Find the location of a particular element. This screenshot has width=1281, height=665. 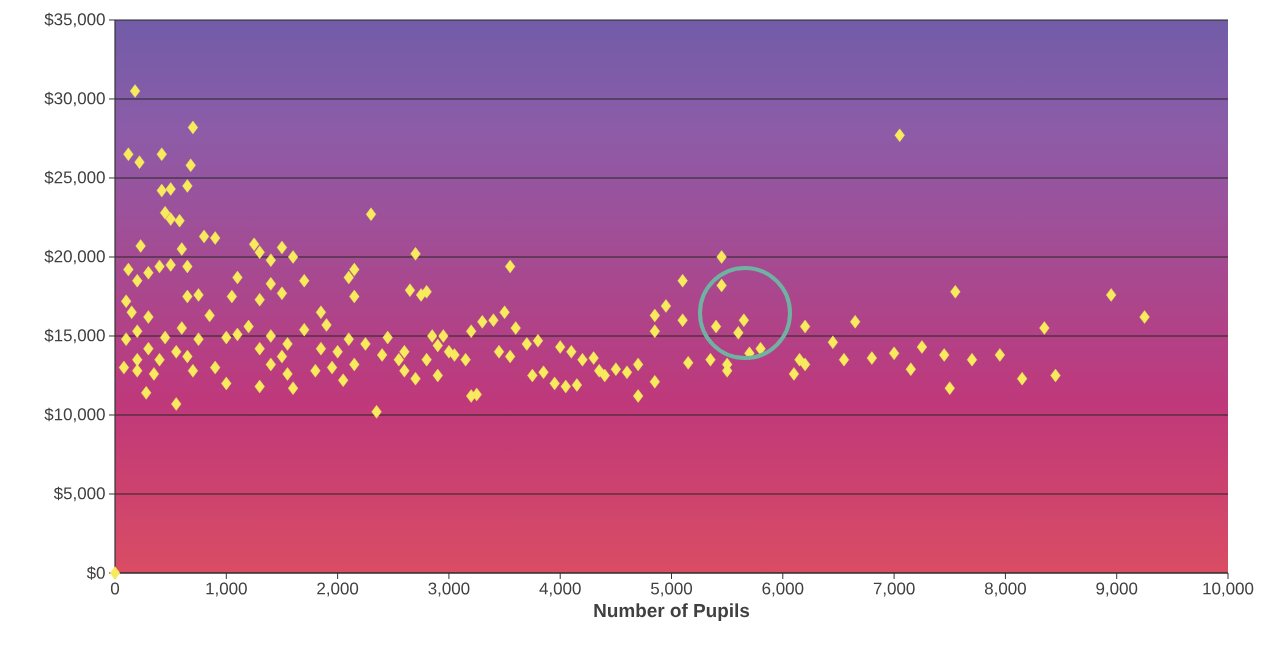

x-tick-label: 5,000 is located at coordinates (671, 589).